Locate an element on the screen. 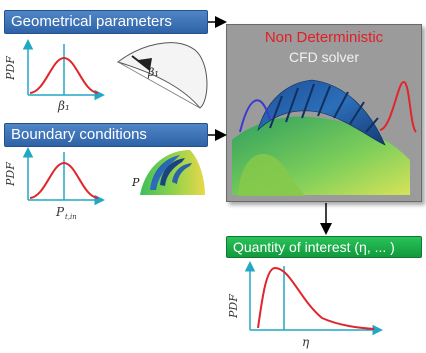 This screenshot has width=426, height=353. qoi-pdf-axis-label: PDF is located at coordinates (233, 306).